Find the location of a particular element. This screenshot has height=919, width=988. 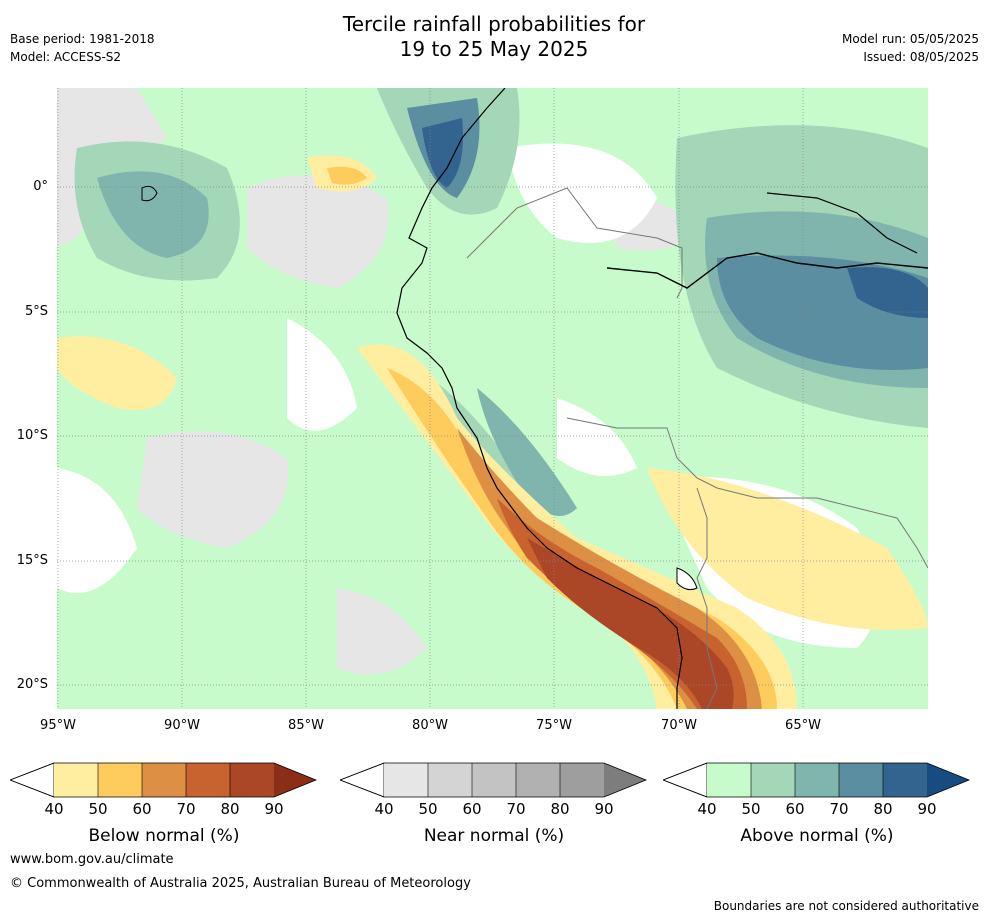

footer-url: www.bom.gov.au/climate is located at coordinates (92, 859).